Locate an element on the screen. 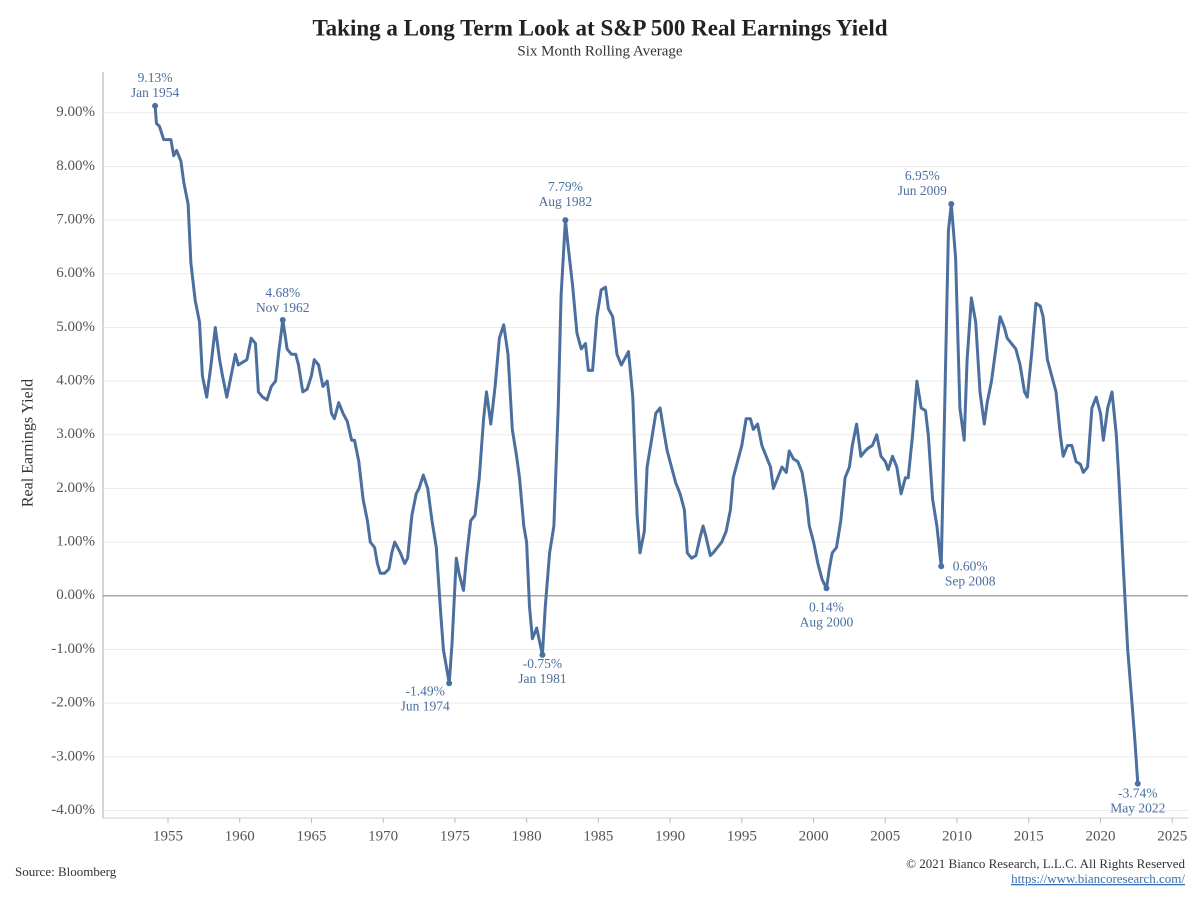  y-tick-label: -4.00% is located at coordinates (73, 810).